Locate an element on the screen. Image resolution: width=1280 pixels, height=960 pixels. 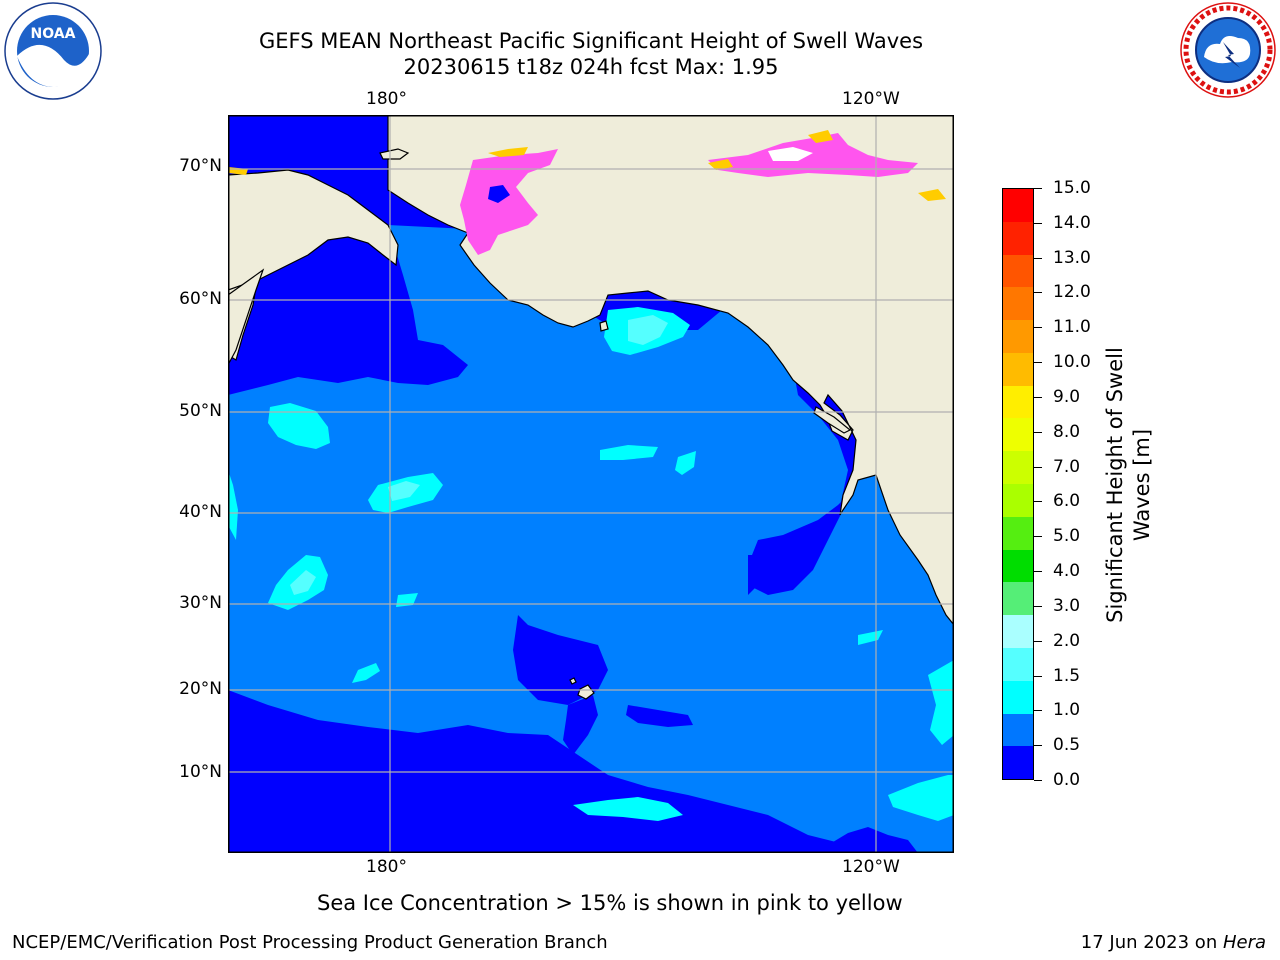
noaa-logo-text: NOAA is located at coordinates (53, 34).